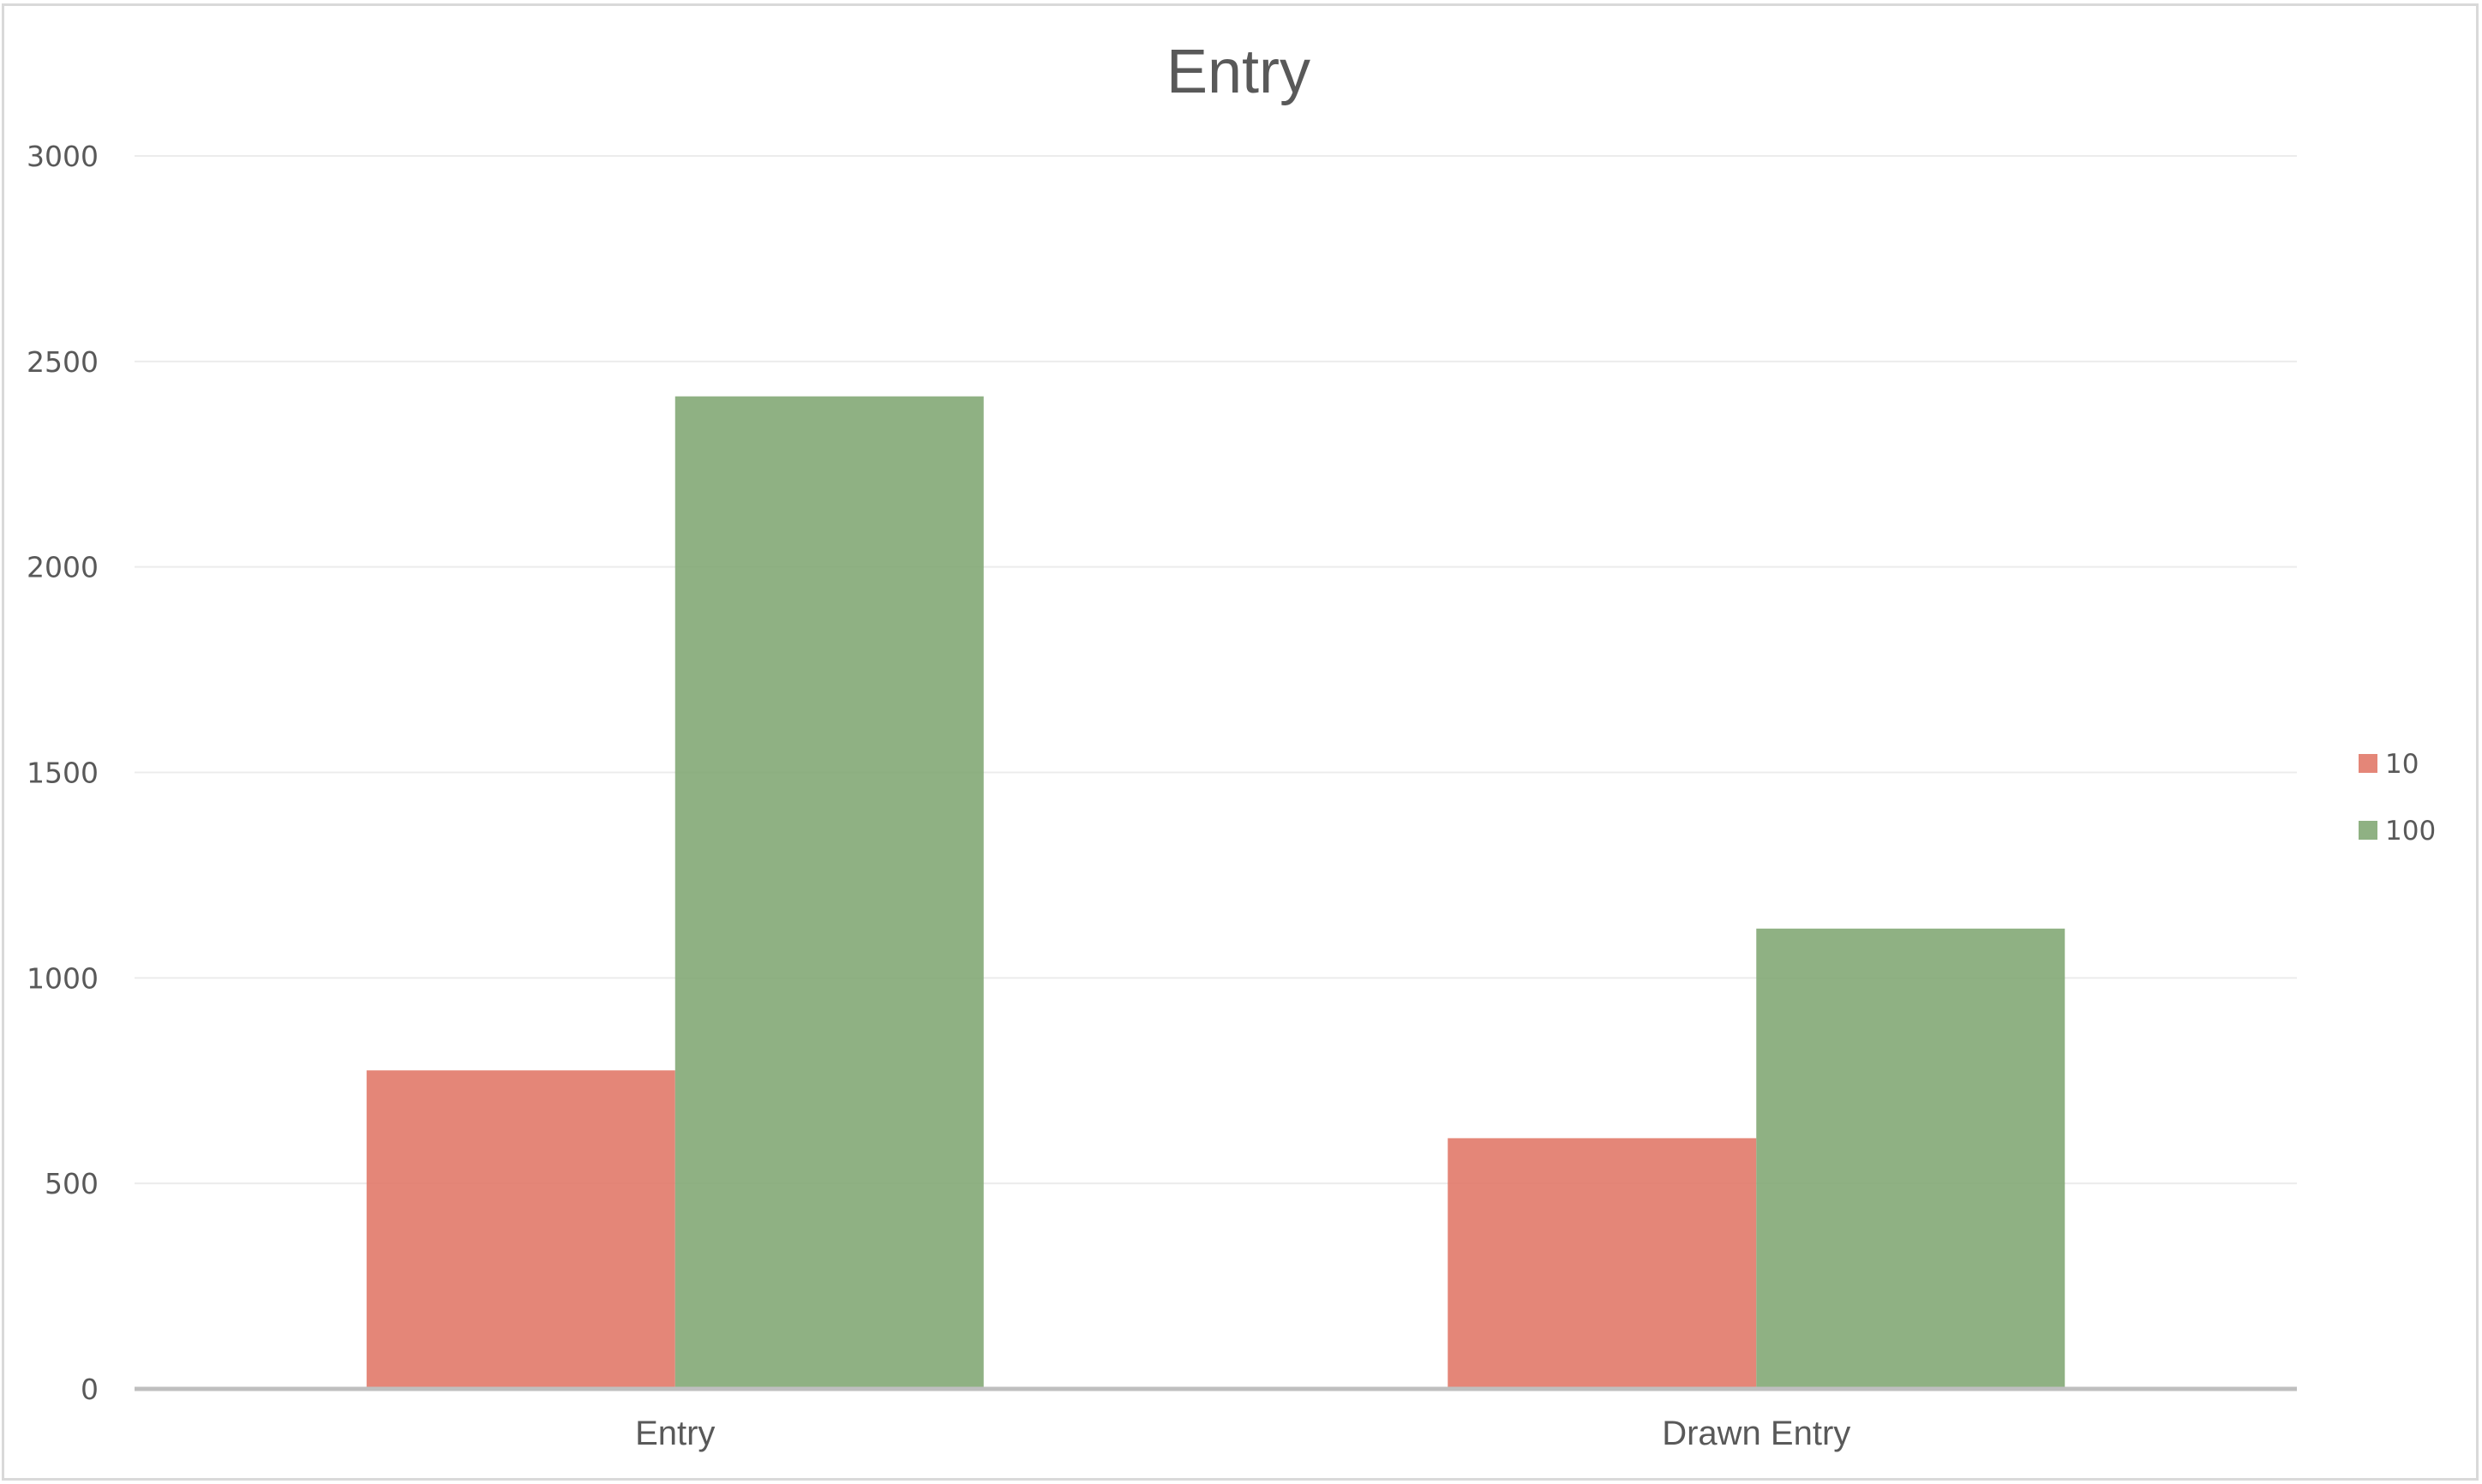 The width and height of the screenshot is (2482, 1484). I want to click on chart-title: Entry, so click(1238, 72).